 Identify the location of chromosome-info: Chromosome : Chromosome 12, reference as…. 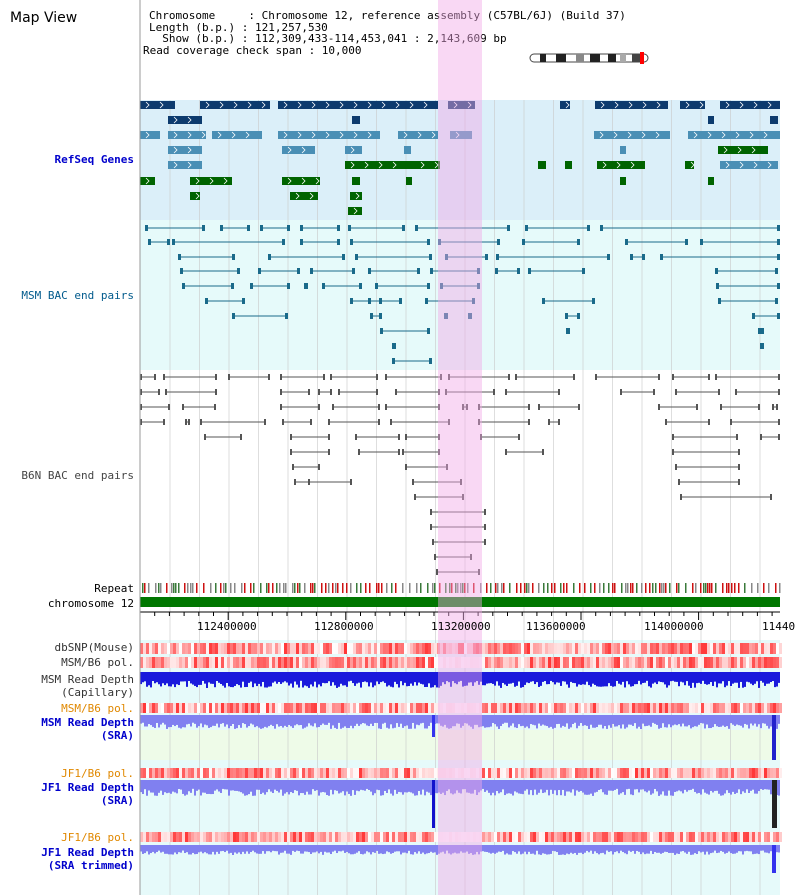
(387, 15).